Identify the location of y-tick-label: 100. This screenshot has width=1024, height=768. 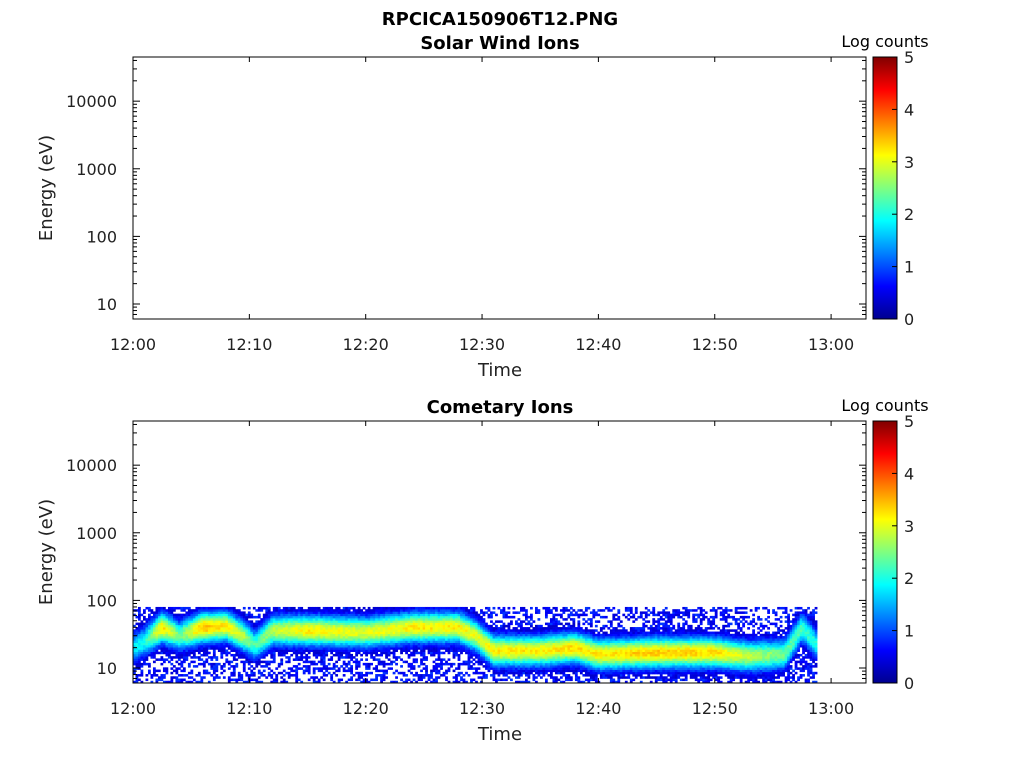
(101, 236).